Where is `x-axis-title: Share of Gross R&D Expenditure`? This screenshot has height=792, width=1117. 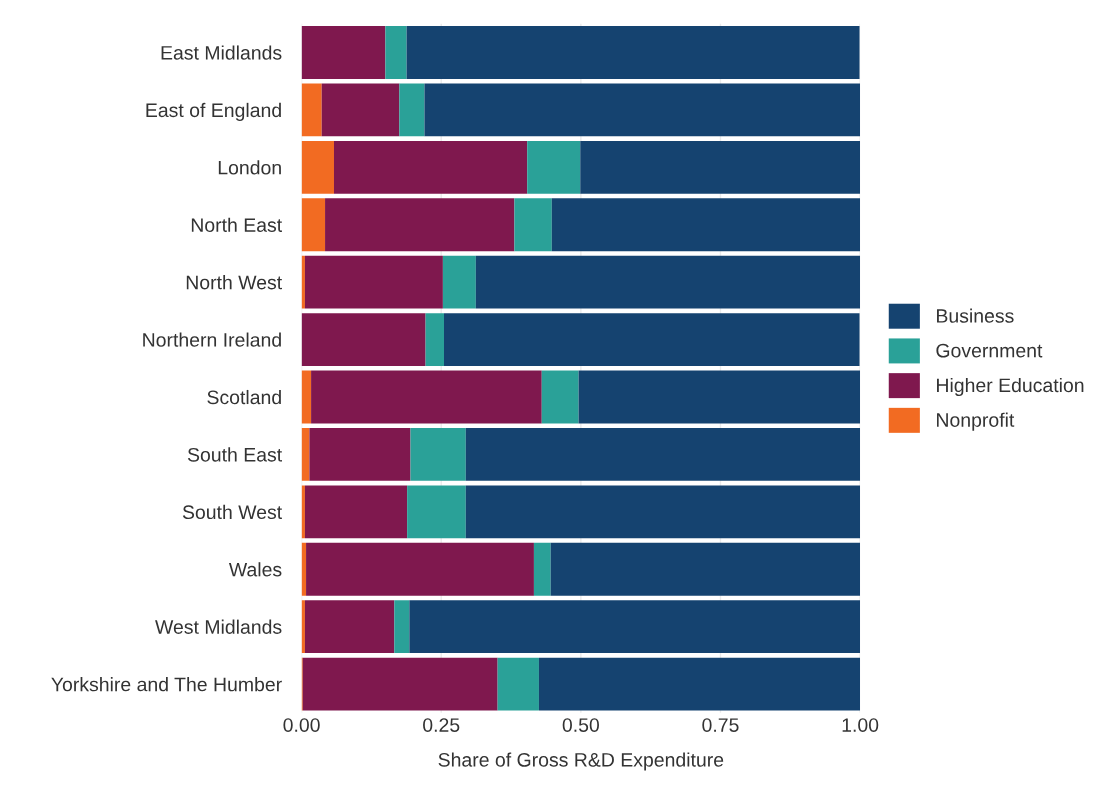
x-axis-title: Share of Gross R&D Expenditure is located at coordinates (581, 761).